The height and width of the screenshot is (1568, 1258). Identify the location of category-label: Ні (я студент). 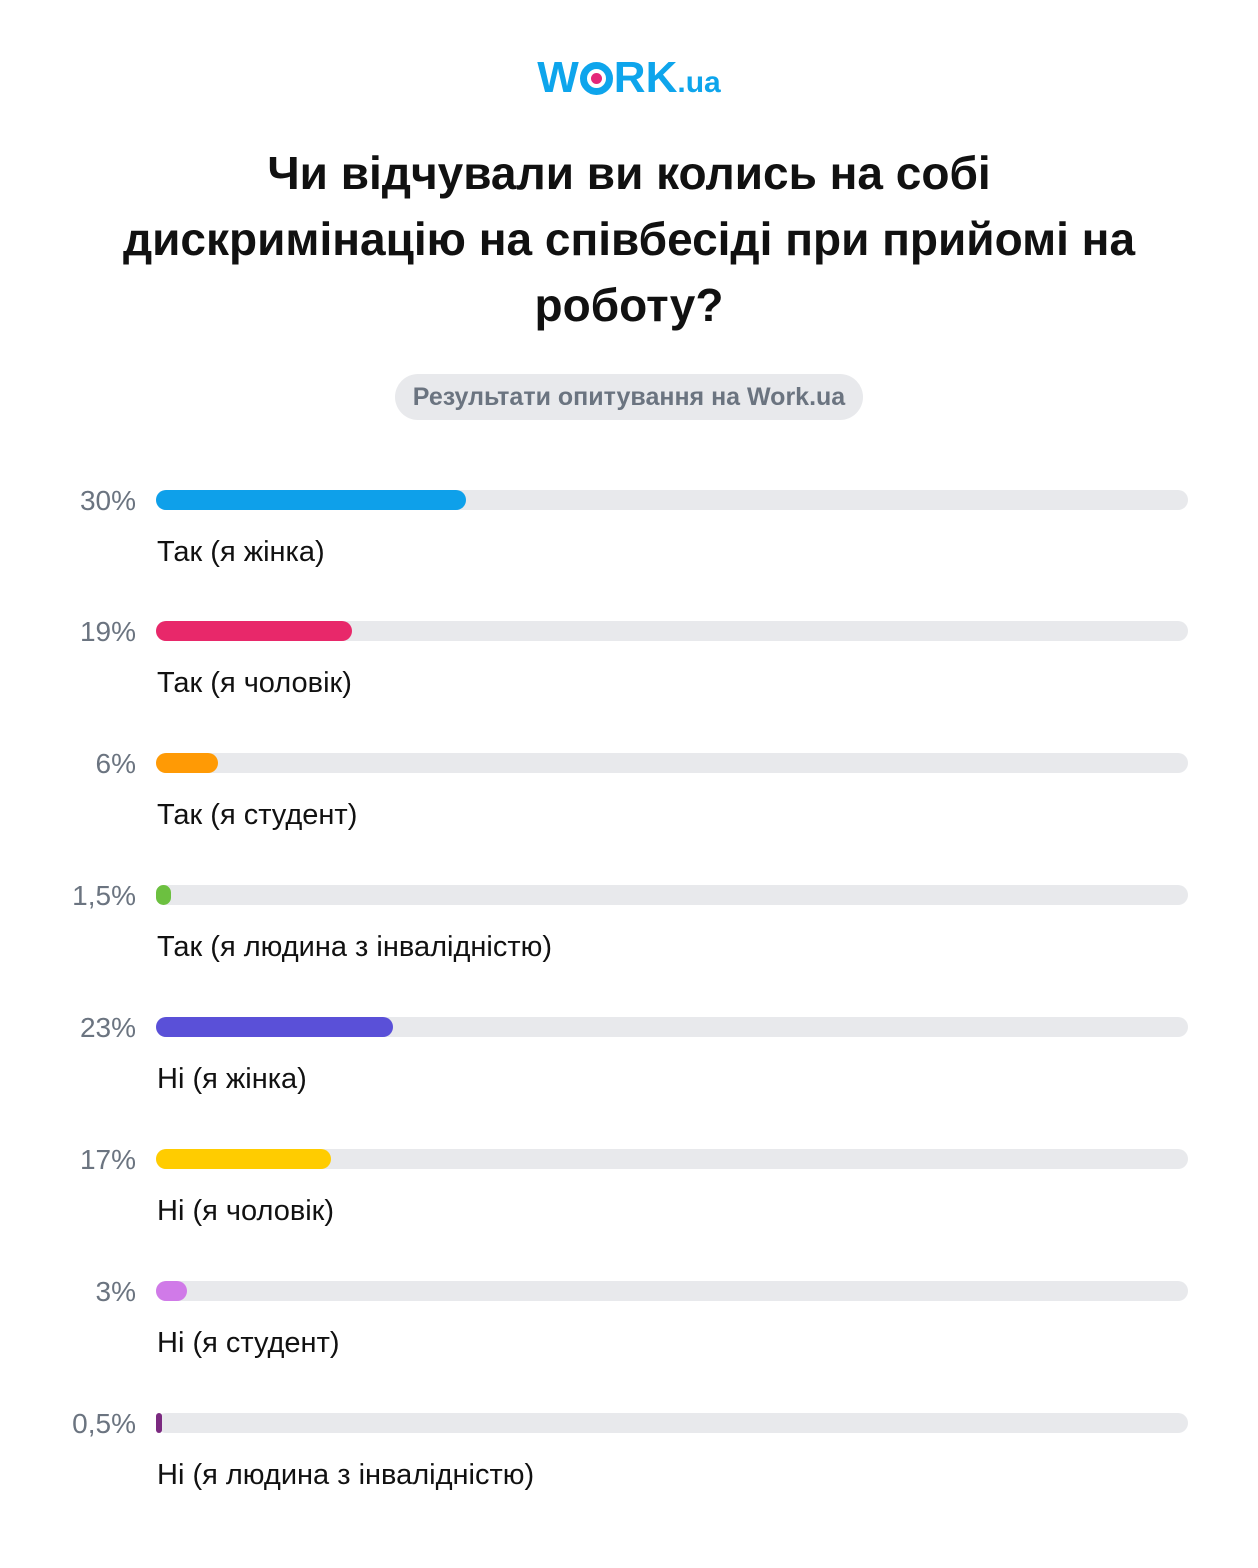
(248, 1343).